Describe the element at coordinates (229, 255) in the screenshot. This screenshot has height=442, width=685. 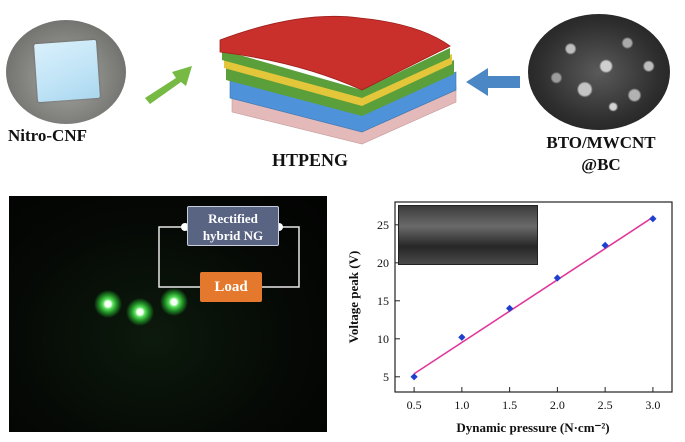
I see `circuit-wiring` at that location.